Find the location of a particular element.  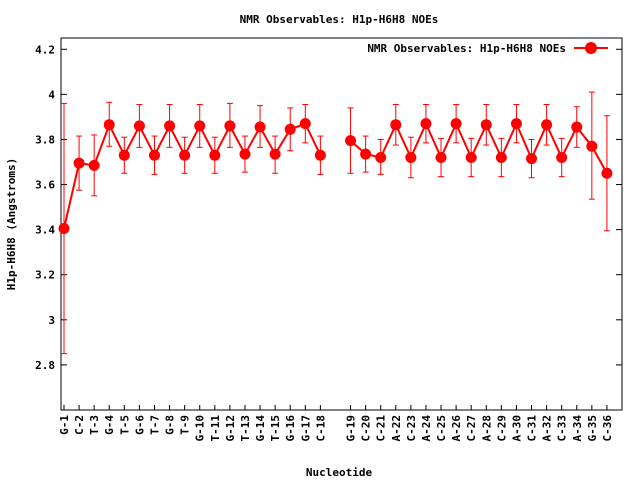

x-tick-label: G-8 is located at coordinates (170, 425).